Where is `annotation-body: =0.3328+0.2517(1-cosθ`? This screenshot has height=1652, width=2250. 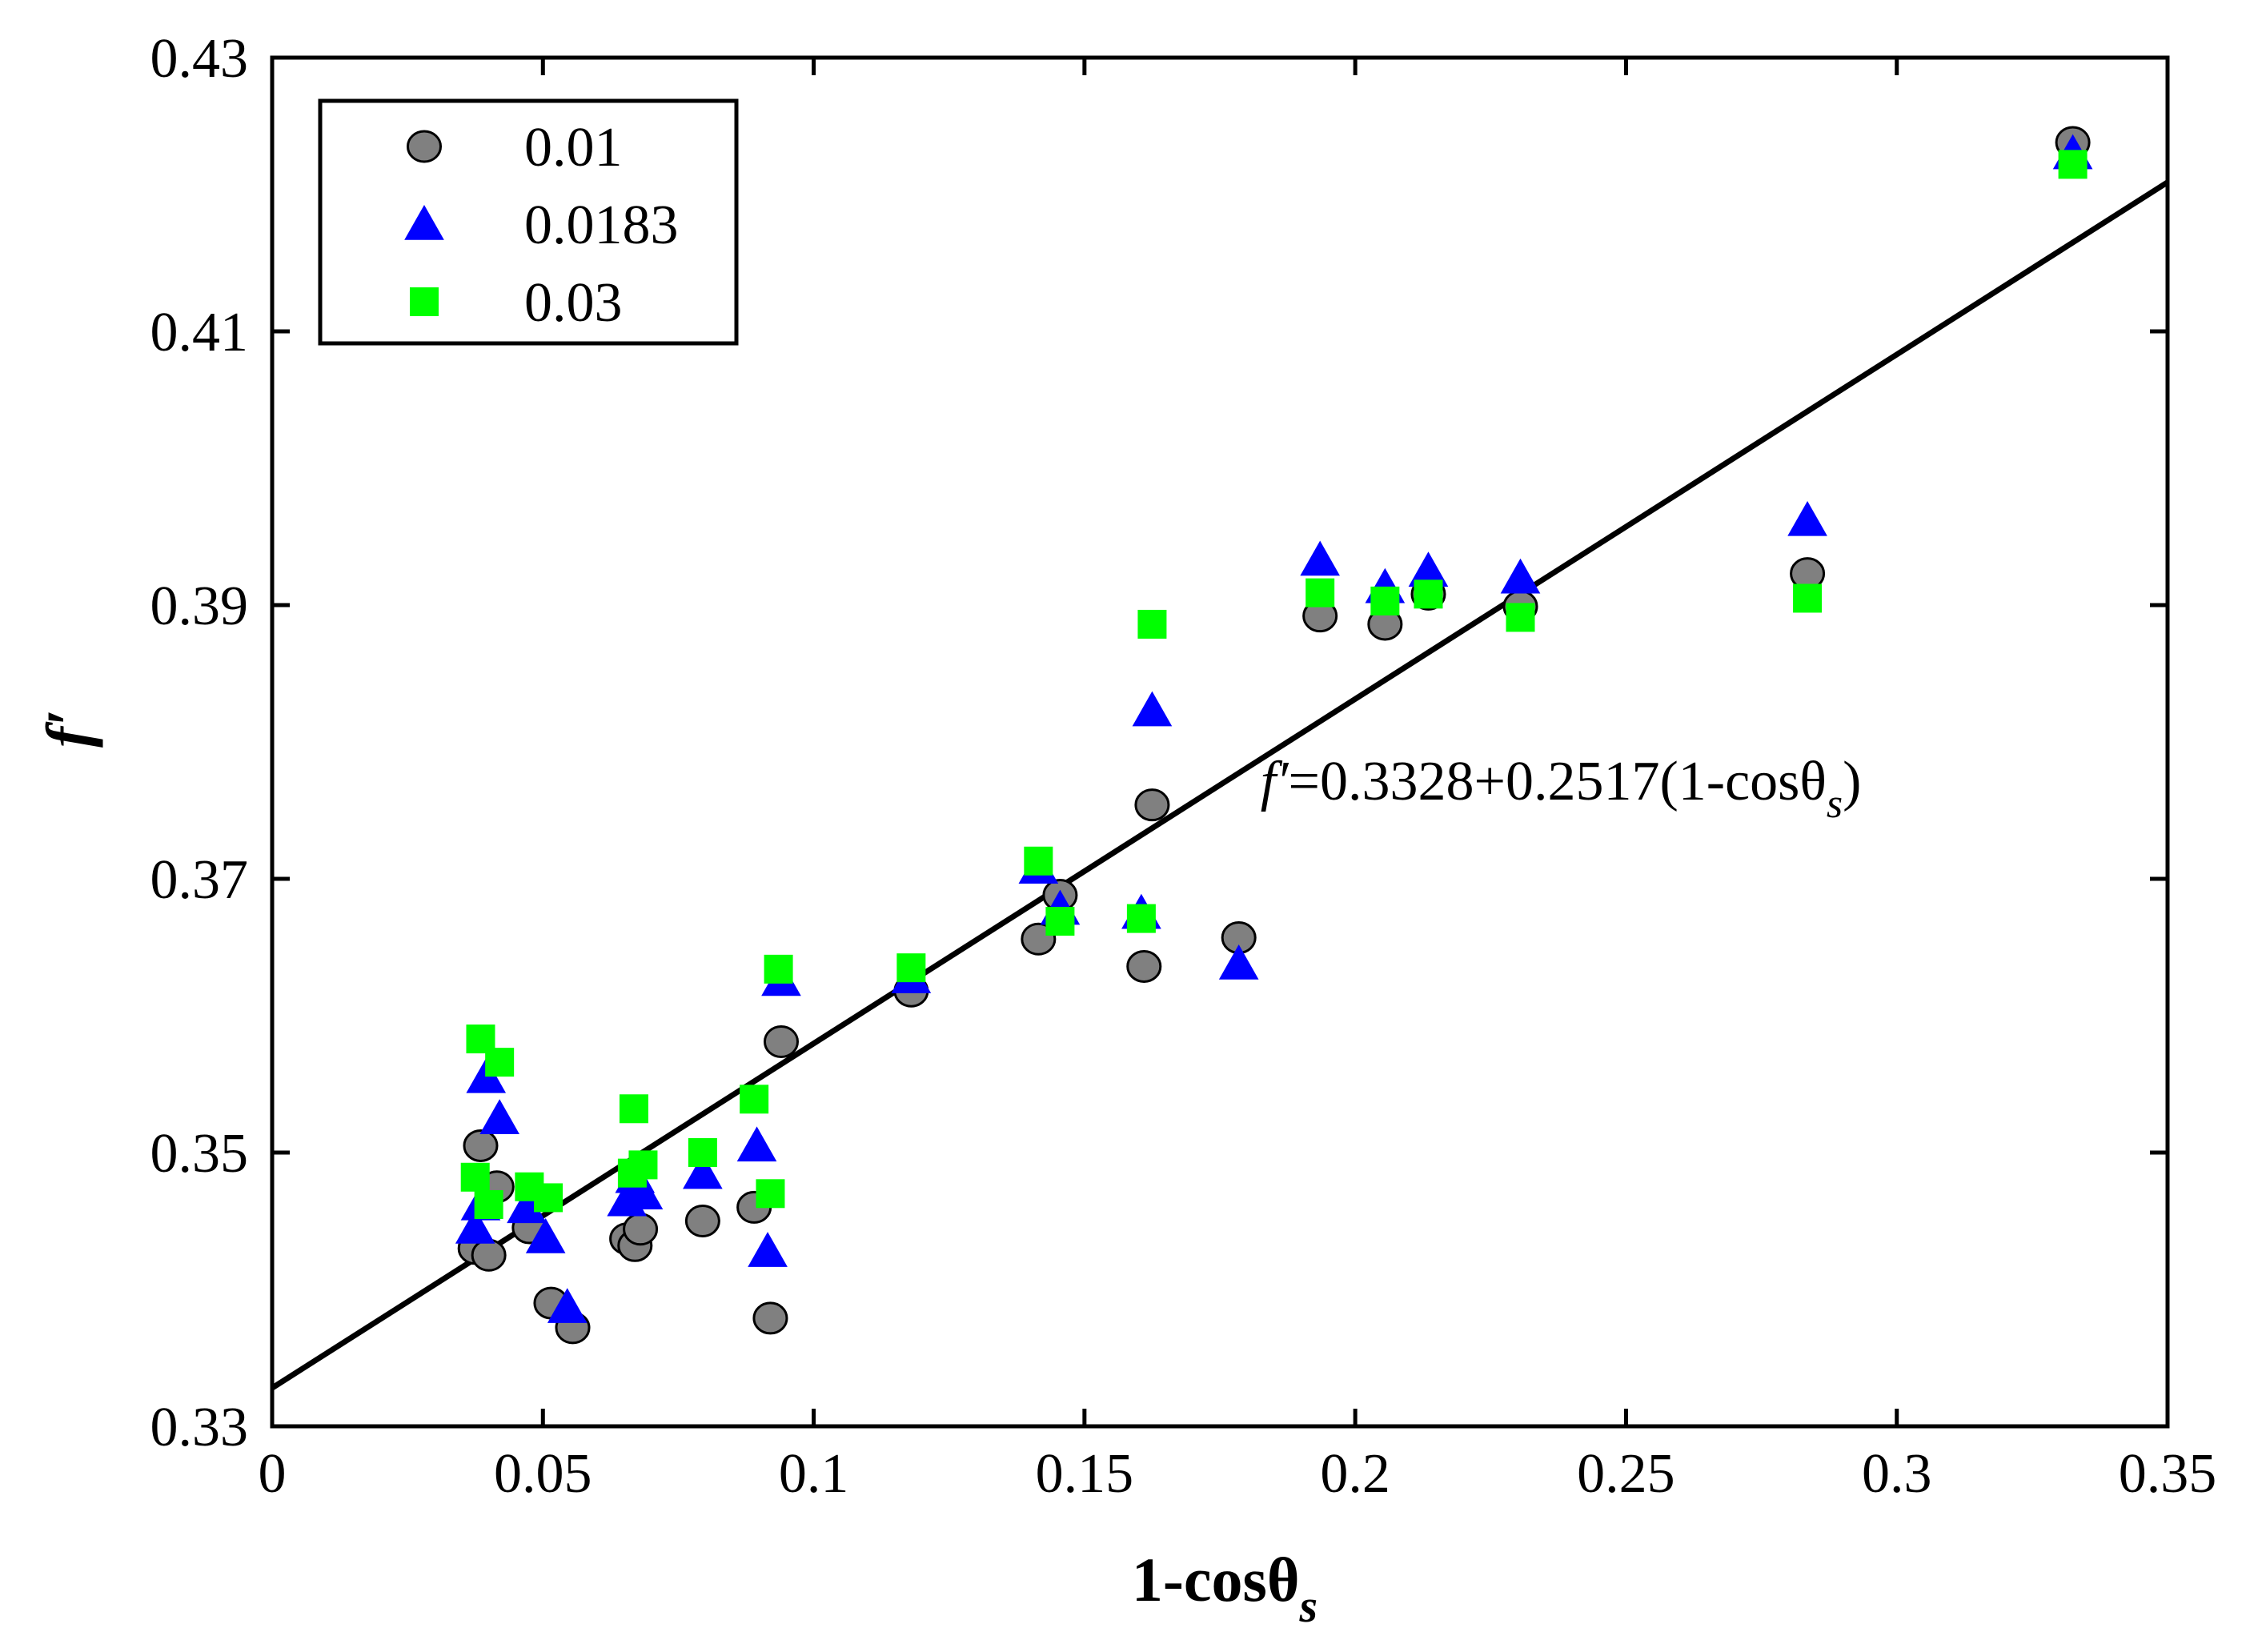 annotation-body: =0.3328+0.2517(1-cosθ is located at coordinates (1558, 781).